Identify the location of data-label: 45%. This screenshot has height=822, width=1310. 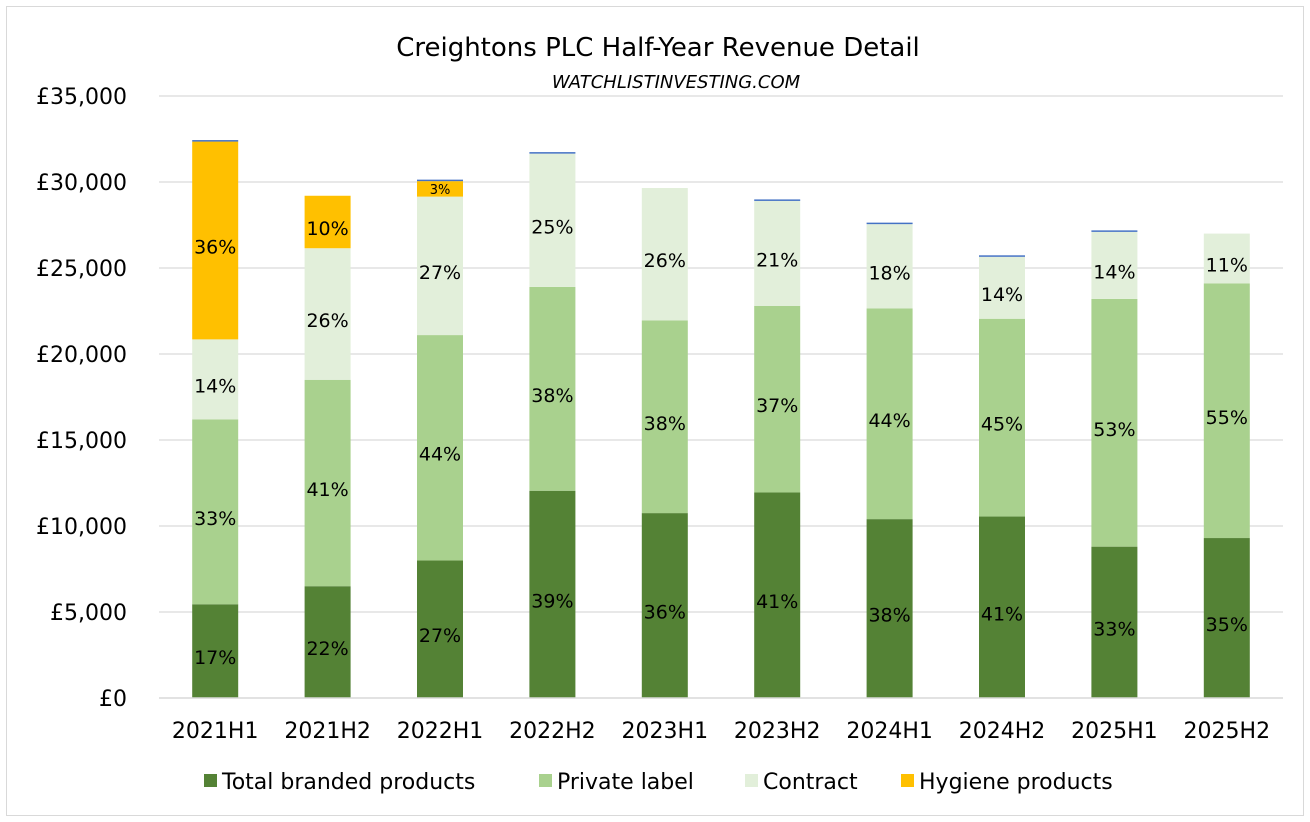
(1002, 425).